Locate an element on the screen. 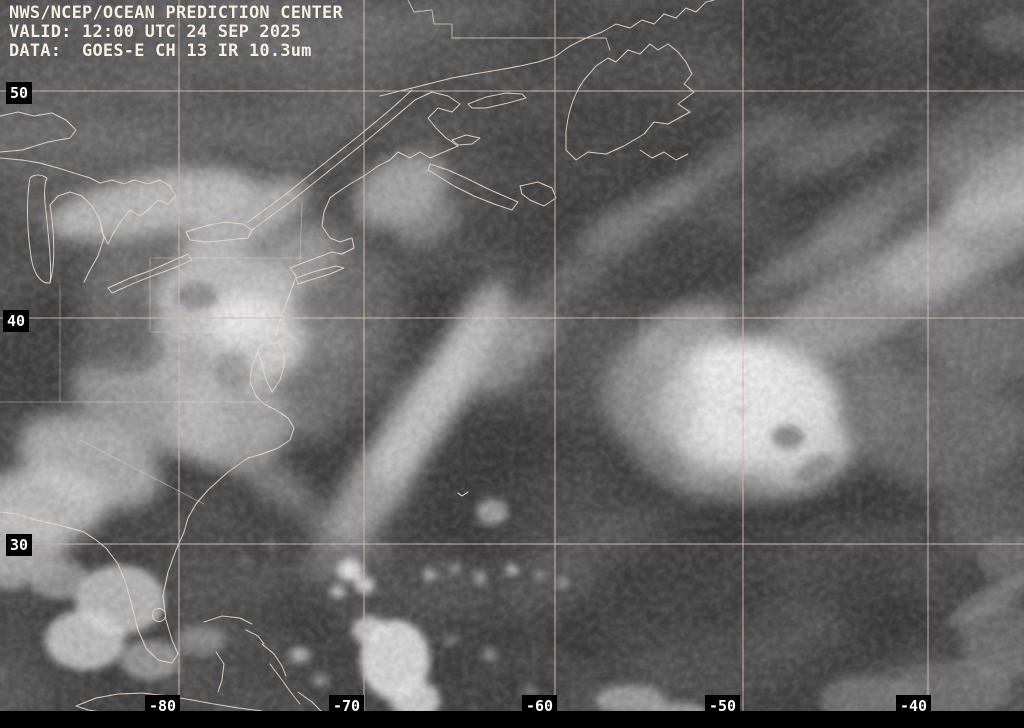 The image size is (1024, 728). latitude-label-50: 50 is located at coordinates (19, 93).